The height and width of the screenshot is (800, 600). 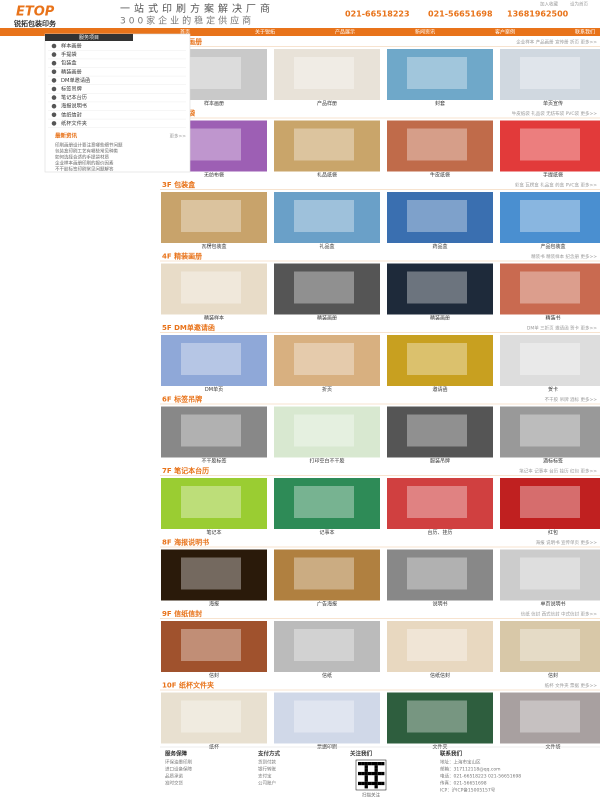 I want to click on product-caption: 样本画册, so click(x=214, y=103).